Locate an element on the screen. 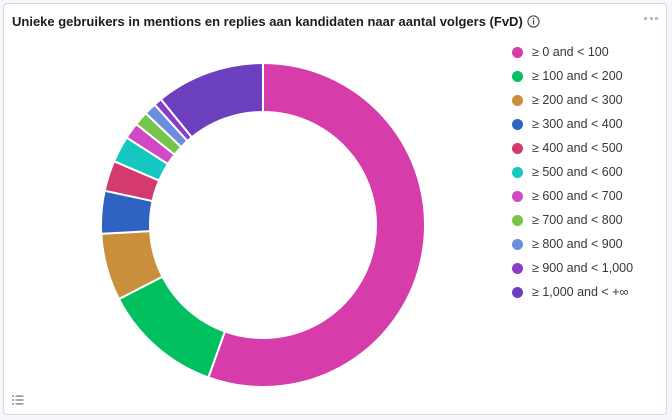  legend-label: ≥ 200 and < 300 is located at coordinates (577, 100).